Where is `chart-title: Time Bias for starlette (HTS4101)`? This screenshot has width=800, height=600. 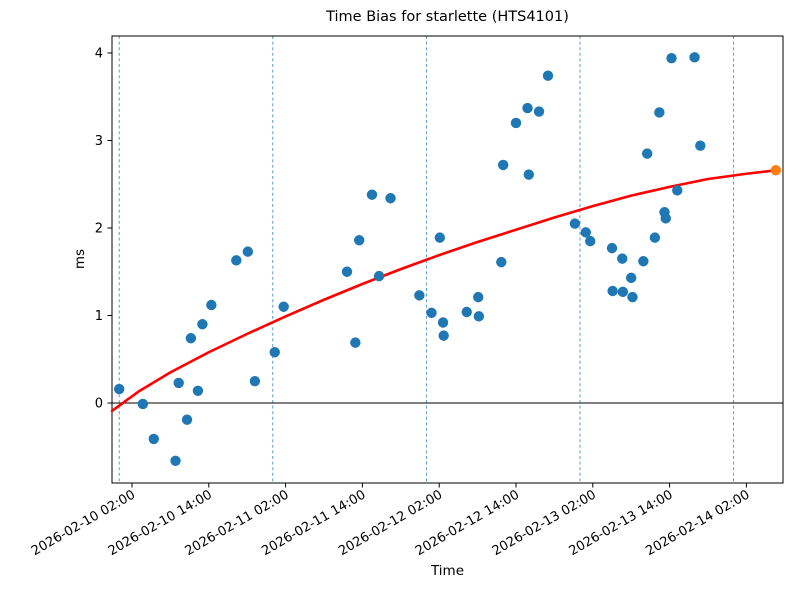
chart-title: Time Bias for starlette (HTS4101) is located at coordinates (447, 17).